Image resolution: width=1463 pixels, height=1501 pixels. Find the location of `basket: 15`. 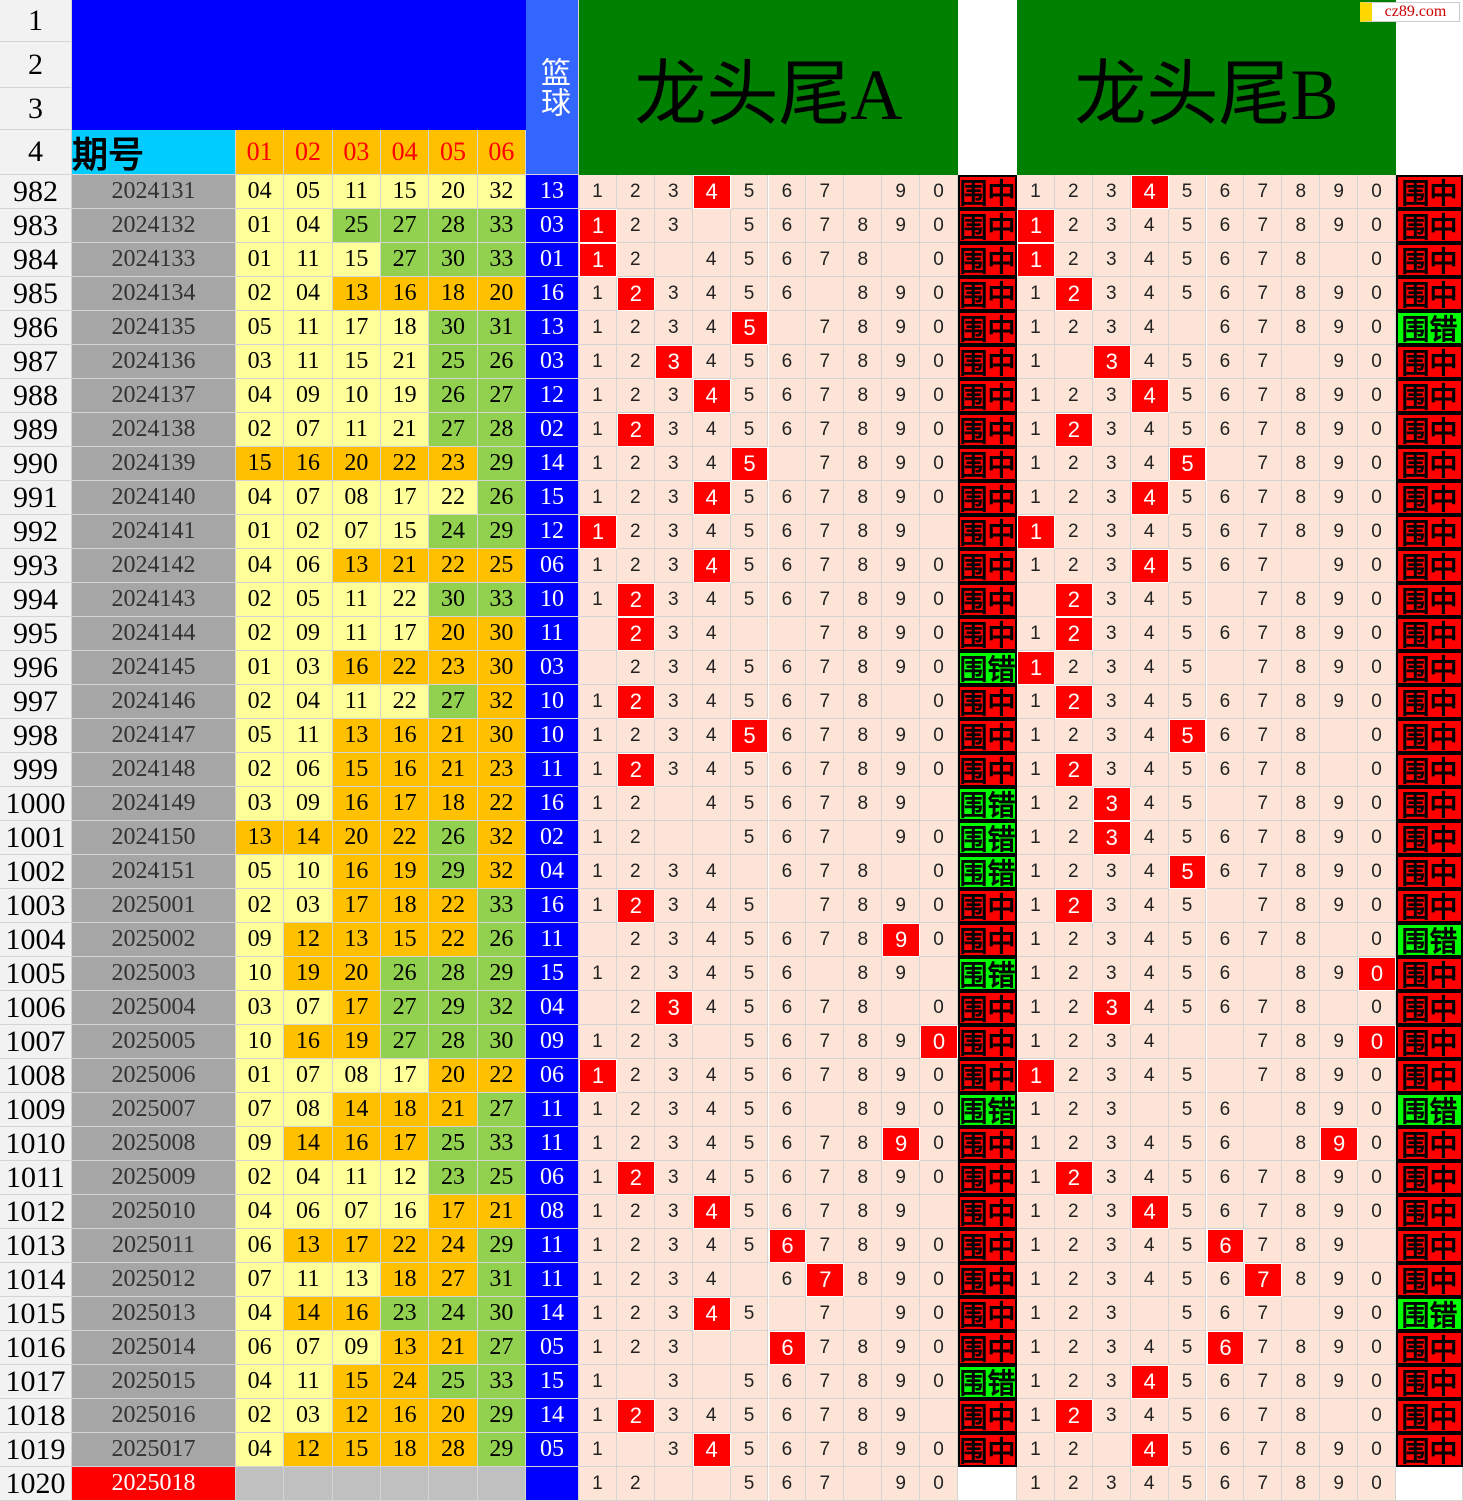

basket: 15 is located at coordinates (552, 974).